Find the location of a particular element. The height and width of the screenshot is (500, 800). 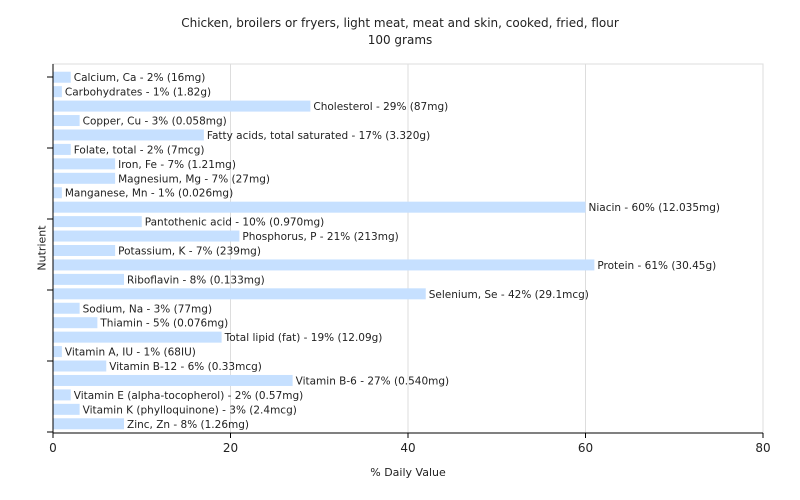

bar-label: Riboflavin - 8% (0.133mg) is located at coordinates (196, 280).